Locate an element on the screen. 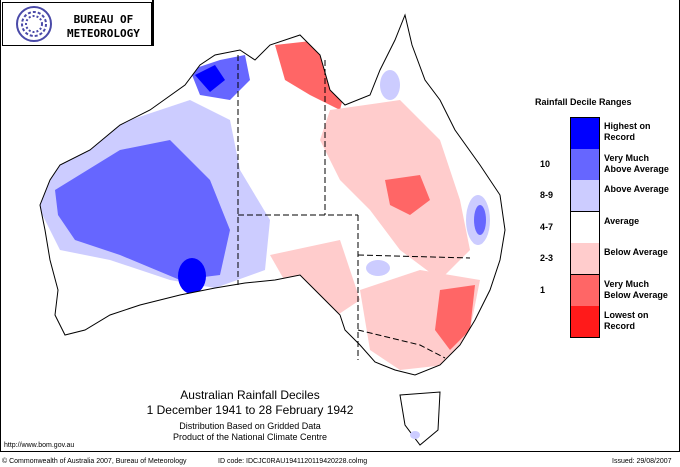  tasmania is located at coordinates (420, 418).